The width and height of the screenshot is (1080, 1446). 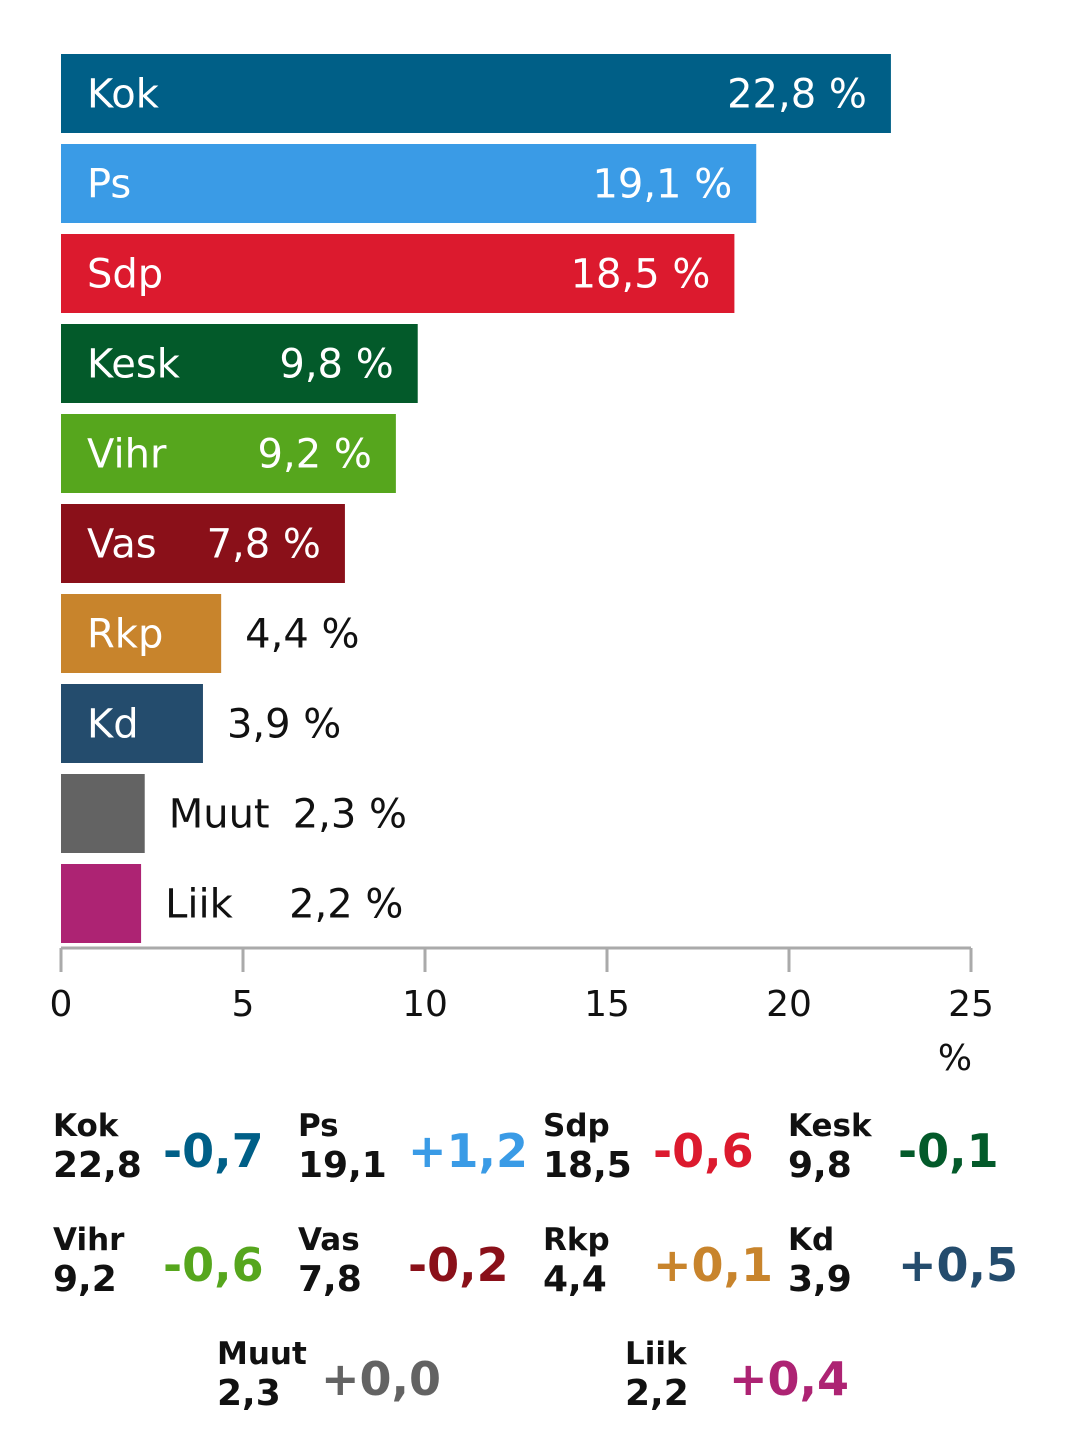 I want to click on bar-label-liik: Liik, so click(x=199, y=905).